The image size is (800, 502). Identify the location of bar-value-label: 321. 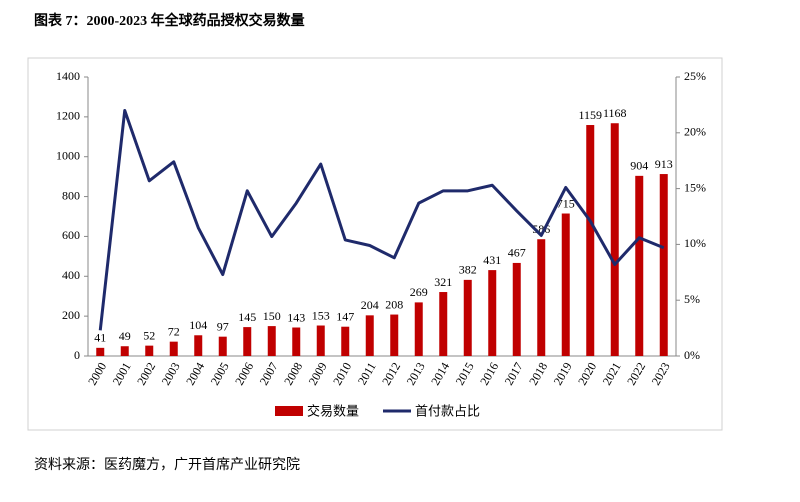
(443, 282).